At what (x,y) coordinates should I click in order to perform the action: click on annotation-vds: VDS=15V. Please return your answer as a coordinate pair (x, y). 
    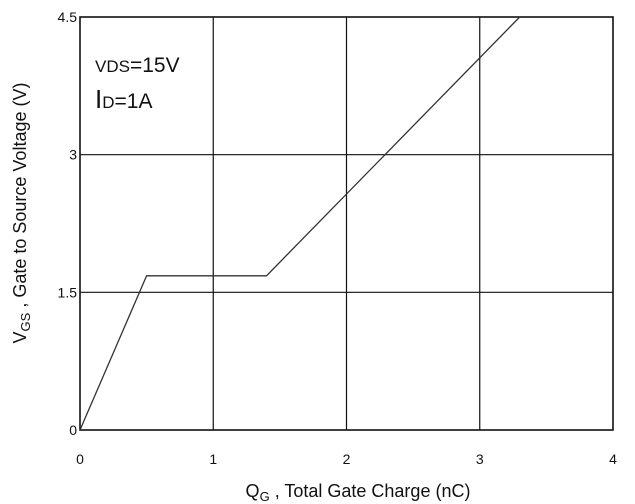
    Looking at the image, I should click on (137, 65).